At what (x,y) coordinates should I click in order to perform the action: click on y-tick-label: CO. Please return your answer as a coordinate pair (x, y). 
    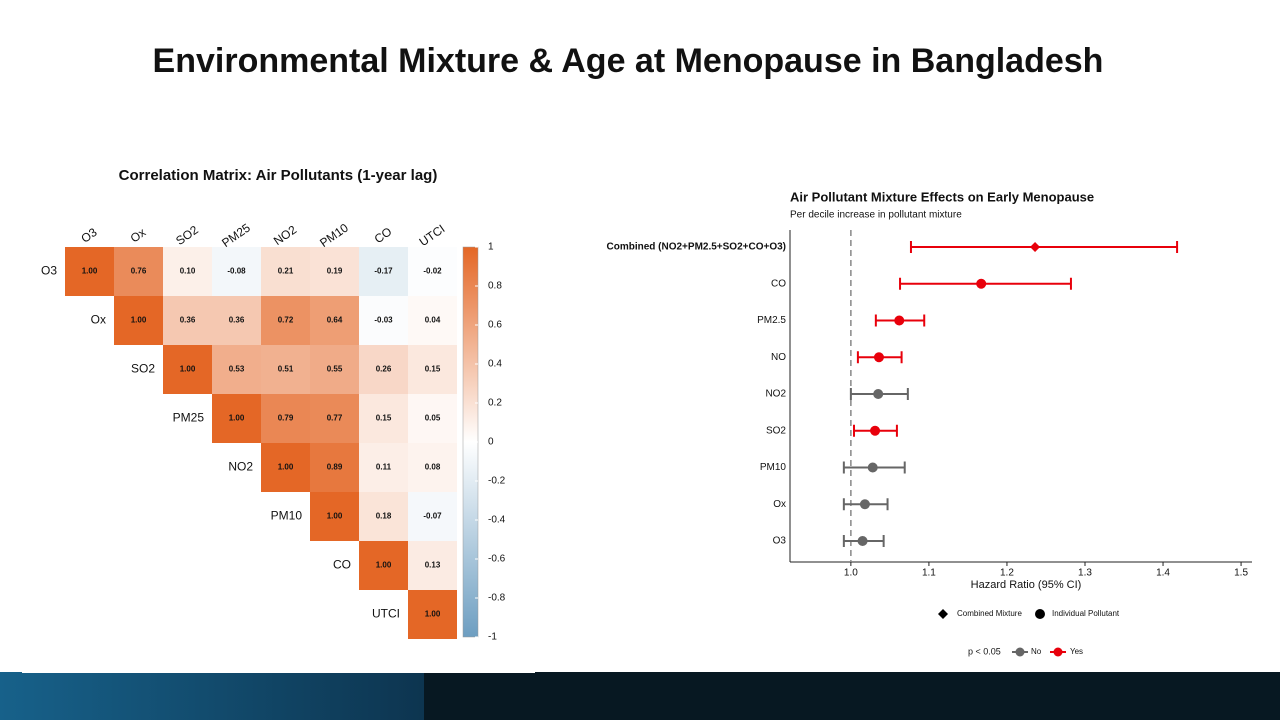
    Looking at the image, I should click on (778, 283).